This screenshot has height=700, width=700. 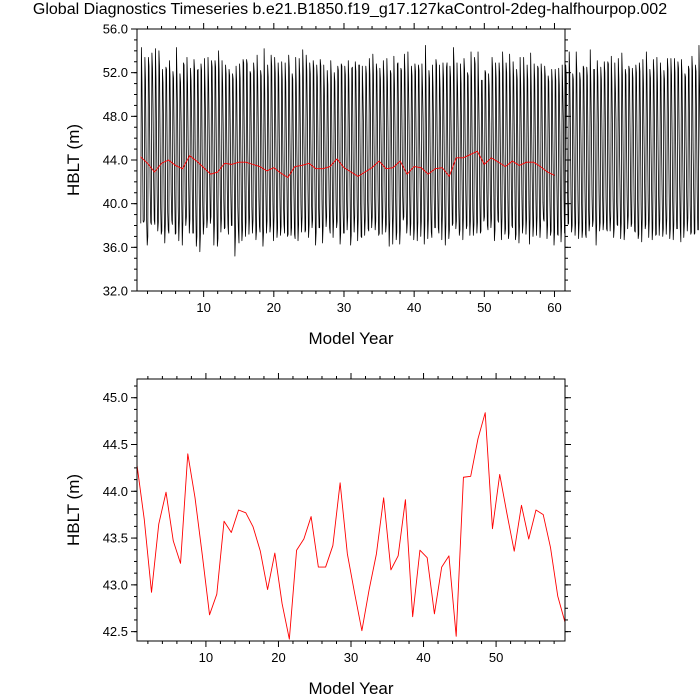 What do you see at coordinates (115, 444) in the screenshot?
I see `y-tick-label: 44.5` at bounding box center [115, 444].